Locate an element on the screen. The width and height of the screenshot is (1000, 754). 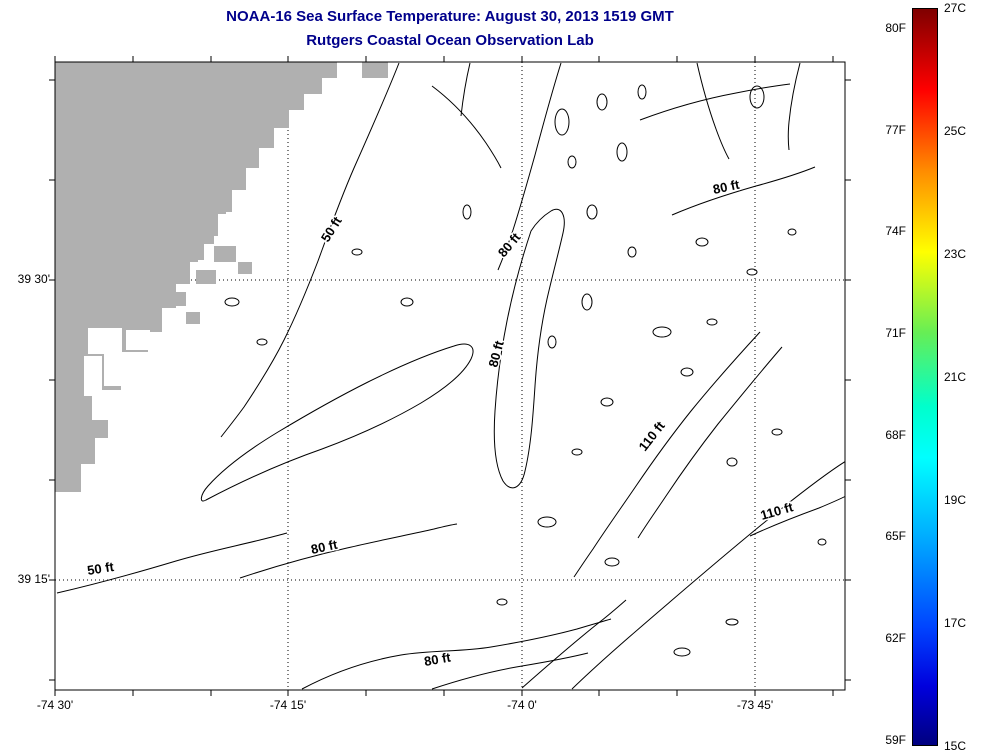
title-line-2: Rutgers Coastal Ocean Observation Lab is located at coordinates (450, 40).